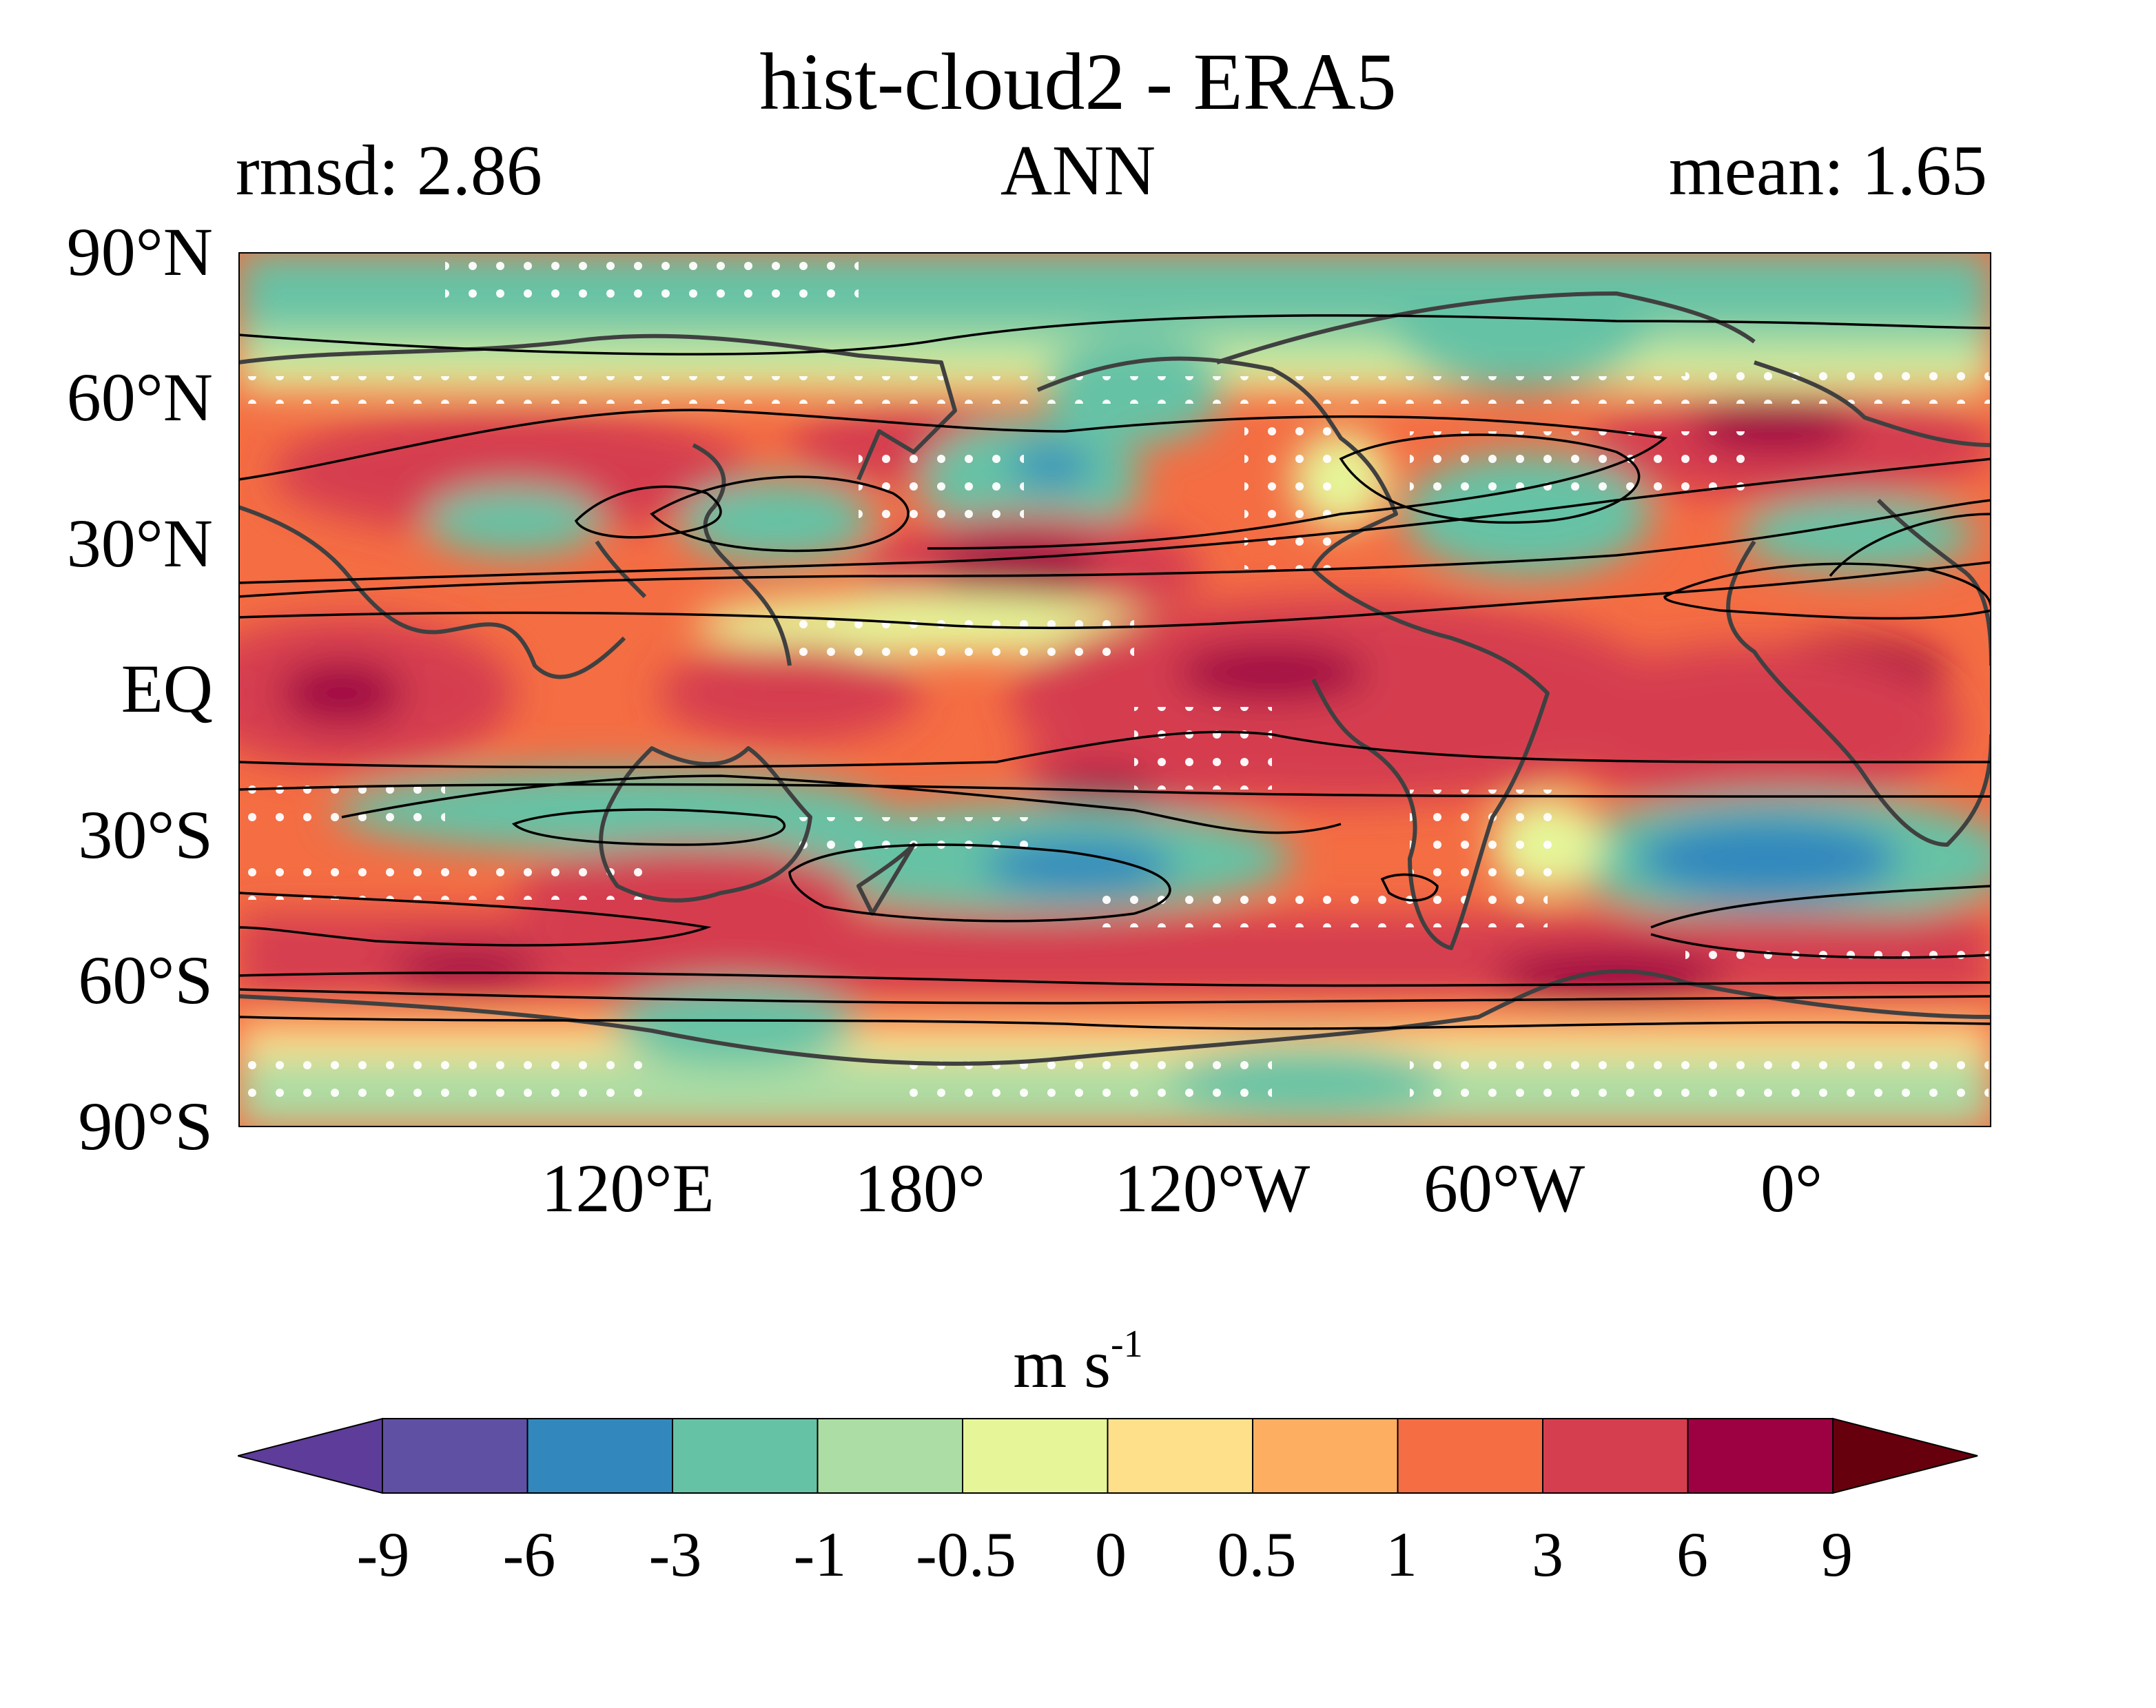  What do you see at coordinates (1837, 1554) in the screenshot?
I see `cbar-label-10: 9` at bounding box center [1837, 1554].